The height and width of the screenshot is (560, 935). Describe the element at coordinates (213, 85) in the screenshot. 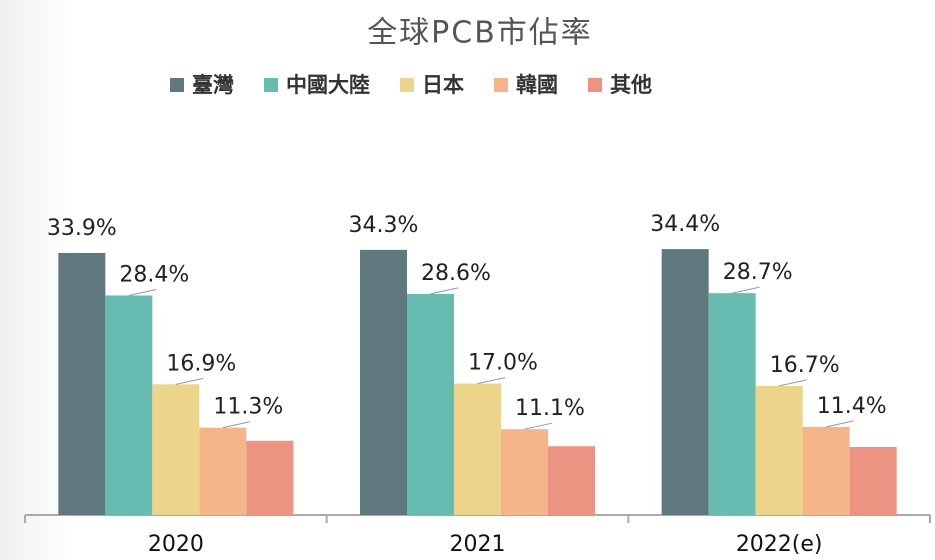

I see `legend-label: 臺灣` at that location.